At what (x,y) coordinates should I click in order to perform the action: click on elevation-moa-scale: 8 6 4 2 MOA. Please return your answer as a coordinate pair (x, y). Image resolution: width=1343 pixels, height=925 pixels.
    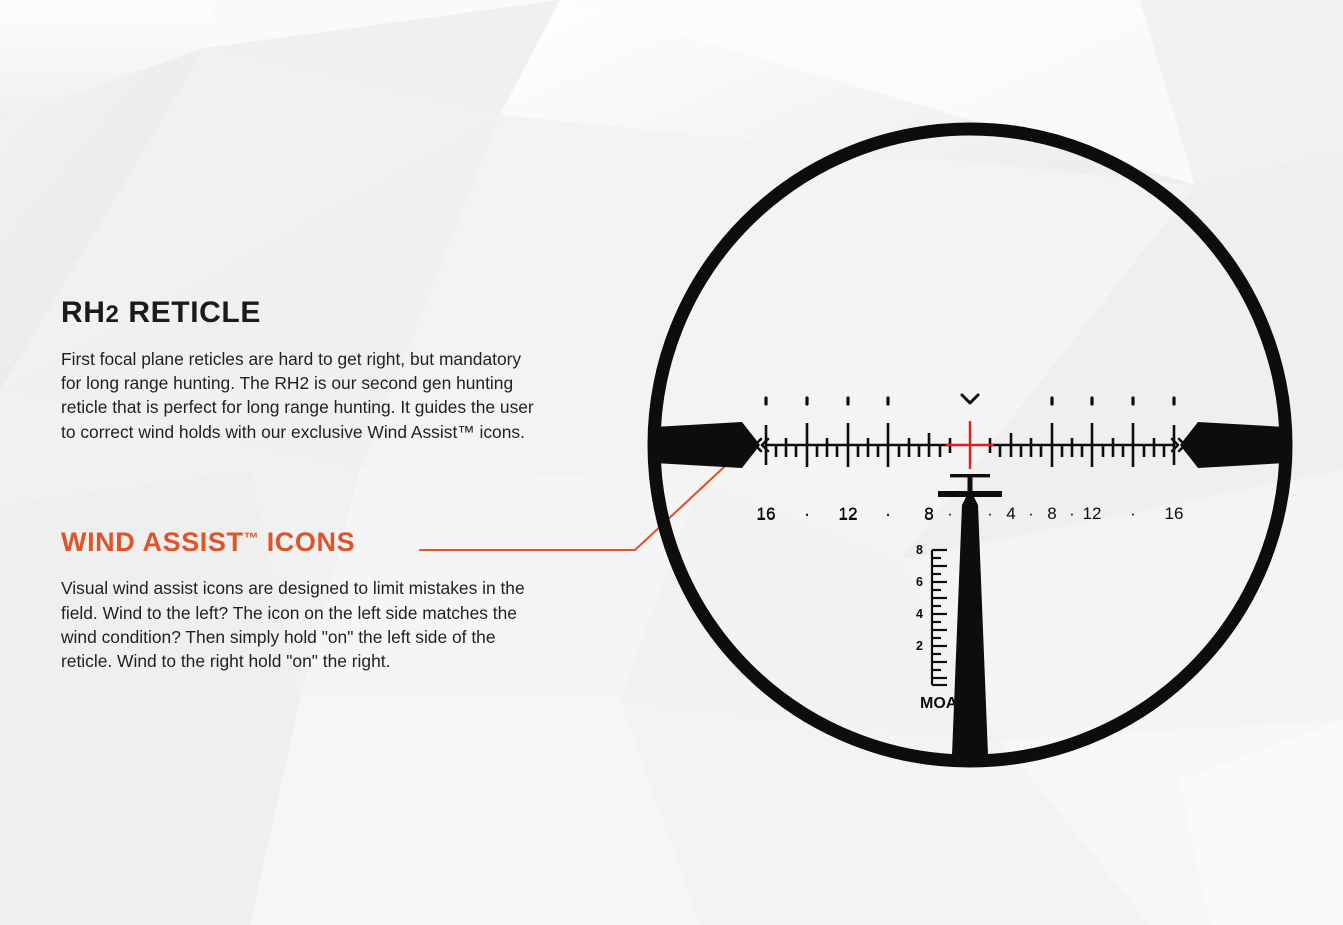
    Looking at the image, I should click on (937, 627).